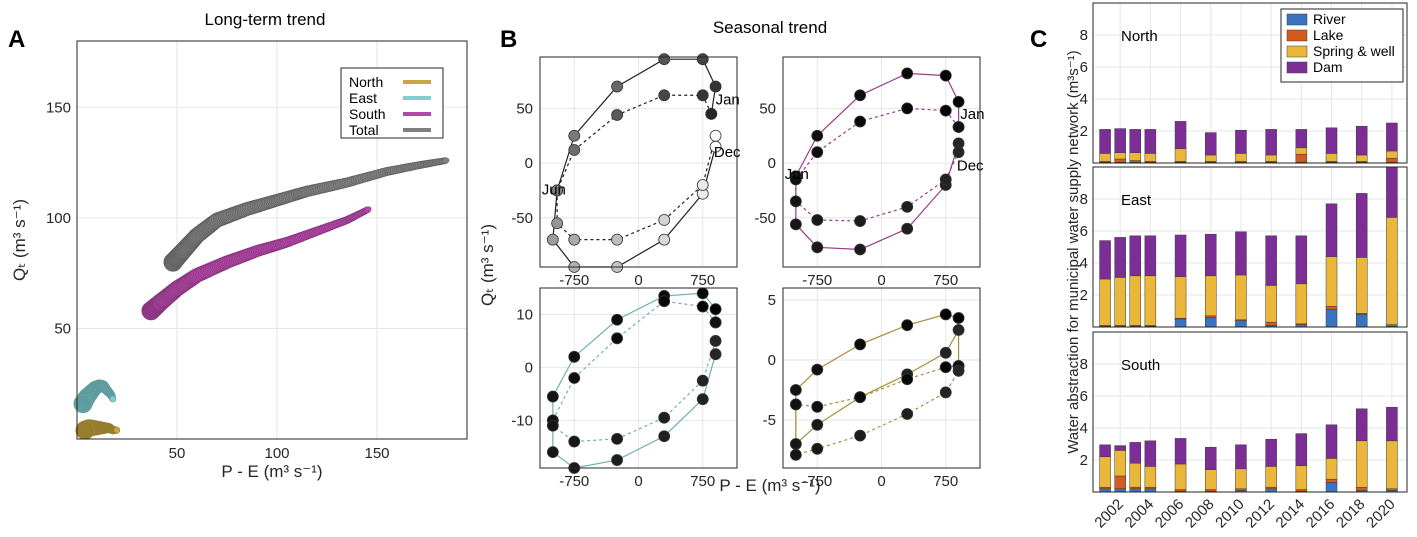 This screenshot has width=1417, height=537. I want to click on panel-c-legend-label: River, so click(1329, 19).